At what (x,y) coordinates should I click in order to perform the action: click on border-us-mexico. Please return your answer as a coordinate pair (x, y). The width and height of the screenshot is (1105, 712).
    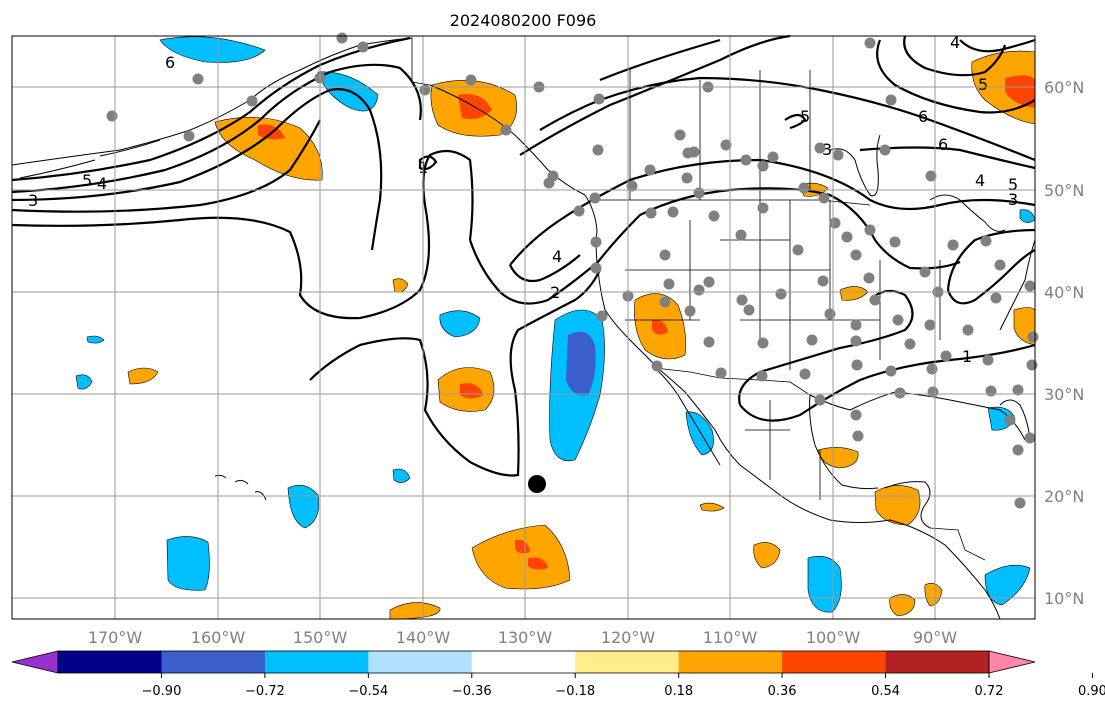
    Looking at the image, I should click on (732, 381).